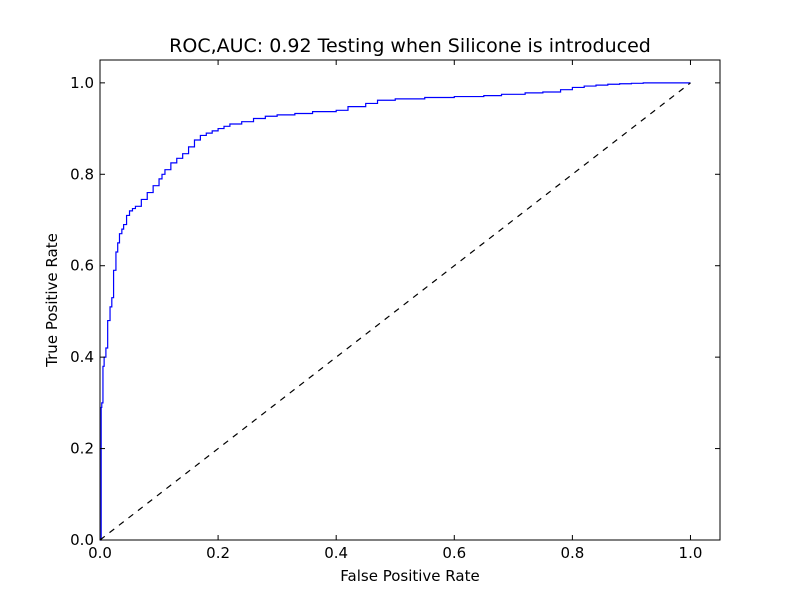  Describe the element at coordinates (336, 553) in the screenshot. I see `x-tick-label: 0.4` at that location.